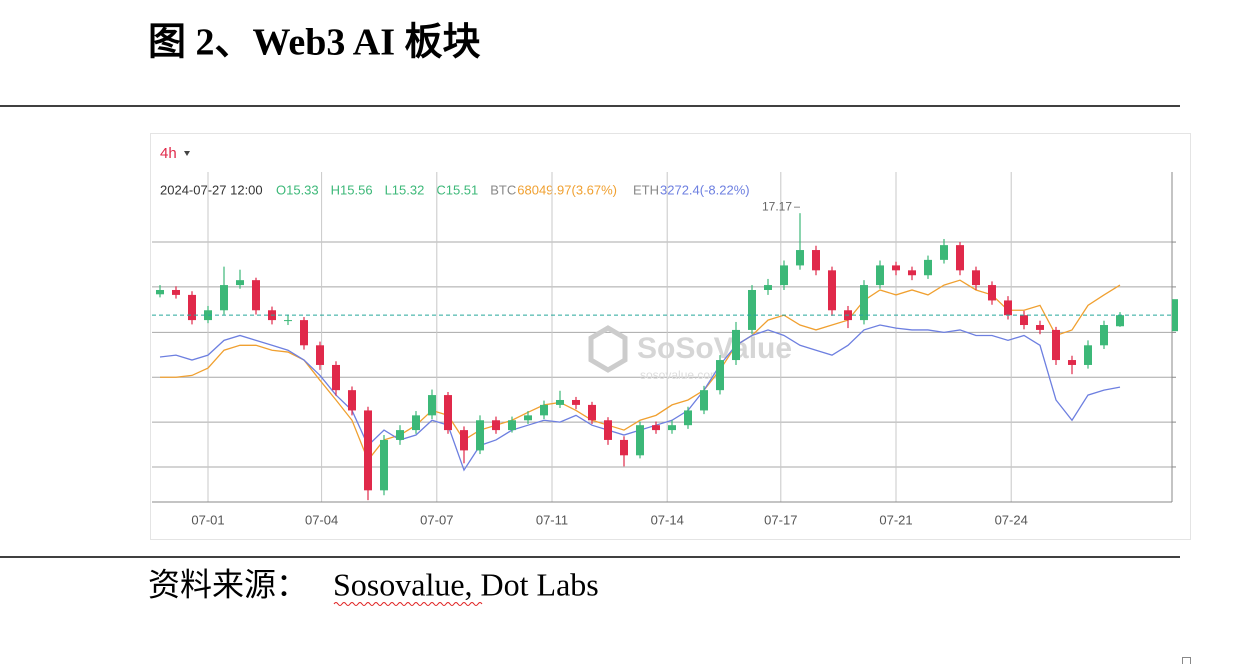 The width and height of the screenshot is (1250, 664). What do you see at coordinates (667, 519) in the screenshot?
I see `x-tick-label: 07-14` at bounding box center [667, 519].